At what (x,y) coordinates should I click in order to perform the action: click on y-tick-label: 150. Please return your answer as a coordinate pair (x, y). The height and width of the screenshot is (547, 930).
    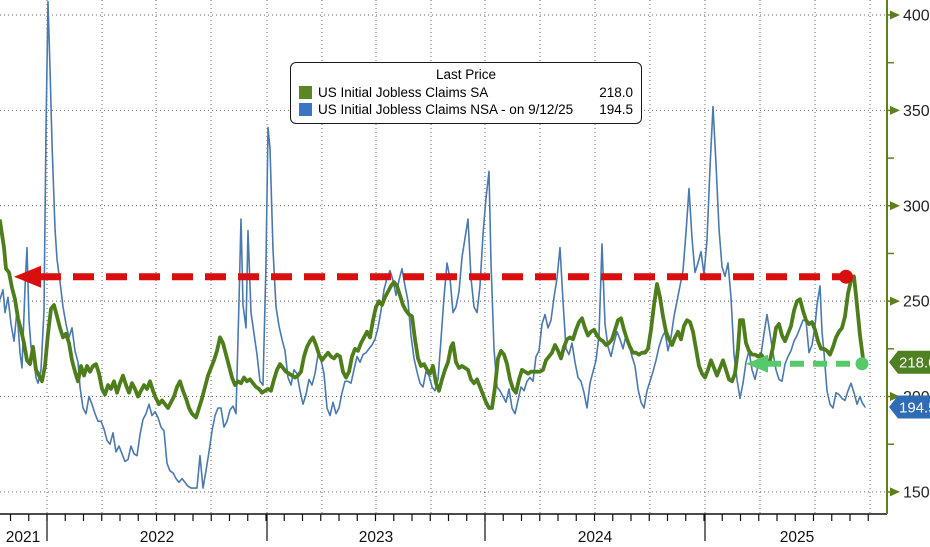
    Looking at the image, I should click on (916, 492).